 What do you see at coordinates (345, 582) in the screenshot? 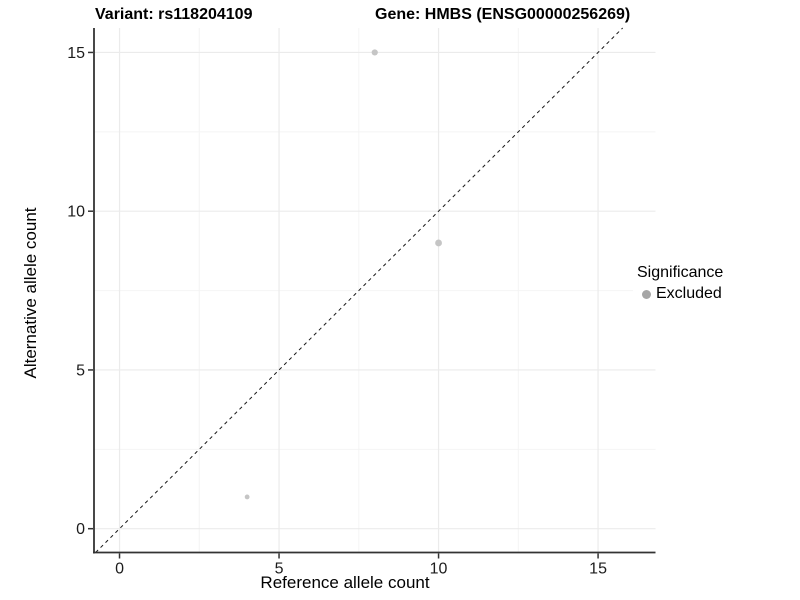
I see `x-axis-title: Reference allele count` at bounding box center [345, 582].